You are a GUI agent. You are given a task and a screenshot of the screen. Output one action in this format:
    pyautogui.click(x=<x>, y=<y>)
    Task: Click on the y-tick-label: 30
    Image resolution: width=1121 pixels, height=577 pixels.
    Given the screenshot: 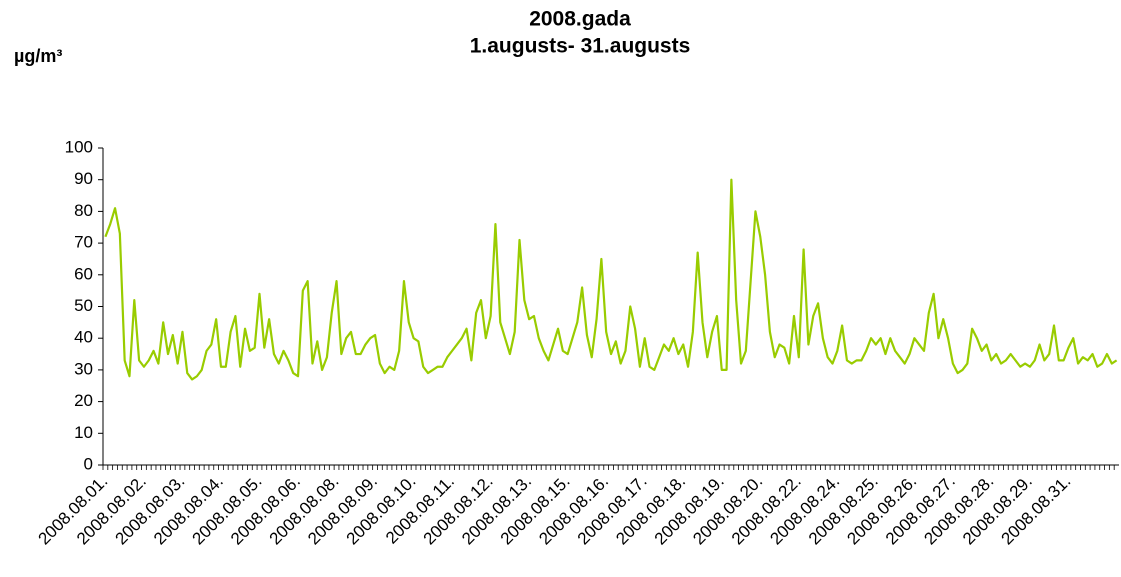 What is the action you would take?
    pyautogui.click(x=83, y=368)
    